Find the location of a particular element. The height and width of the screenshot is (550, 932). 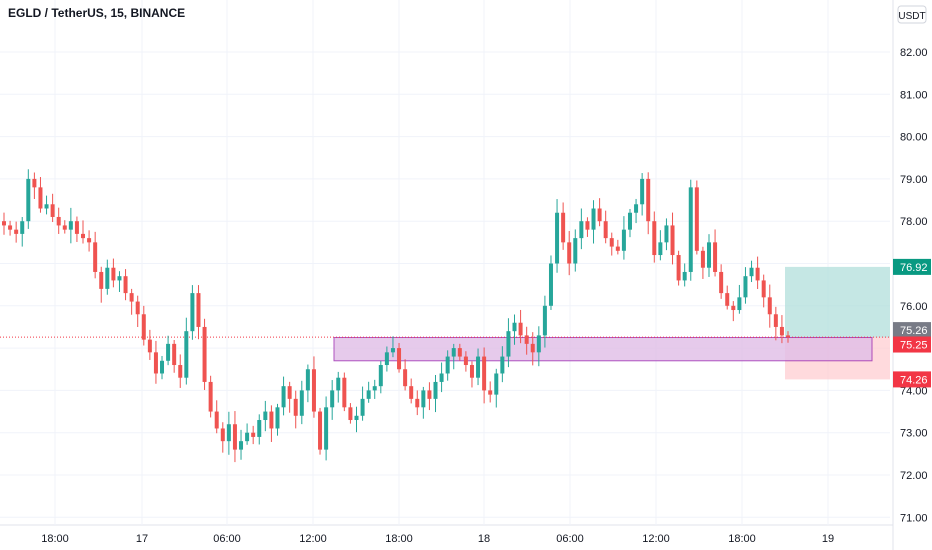

price-tick-label: 76.00 is located at coordinates (914, 307).